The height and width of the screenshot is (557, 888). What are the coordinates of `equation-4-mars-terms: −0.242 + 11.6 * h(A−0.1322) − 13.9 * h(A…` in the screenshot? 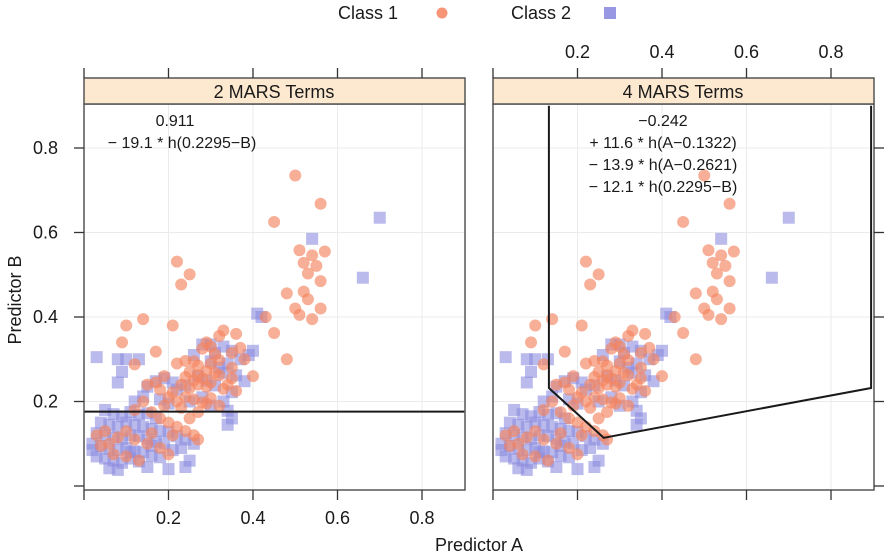 It's located at (663, 154).